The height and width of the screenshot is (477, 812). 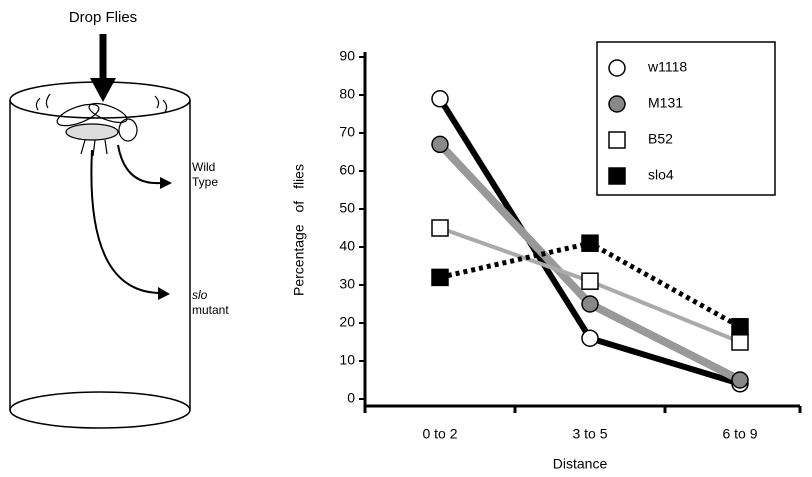 I want to click on legend-label: B52, so click(x=660, y=139).